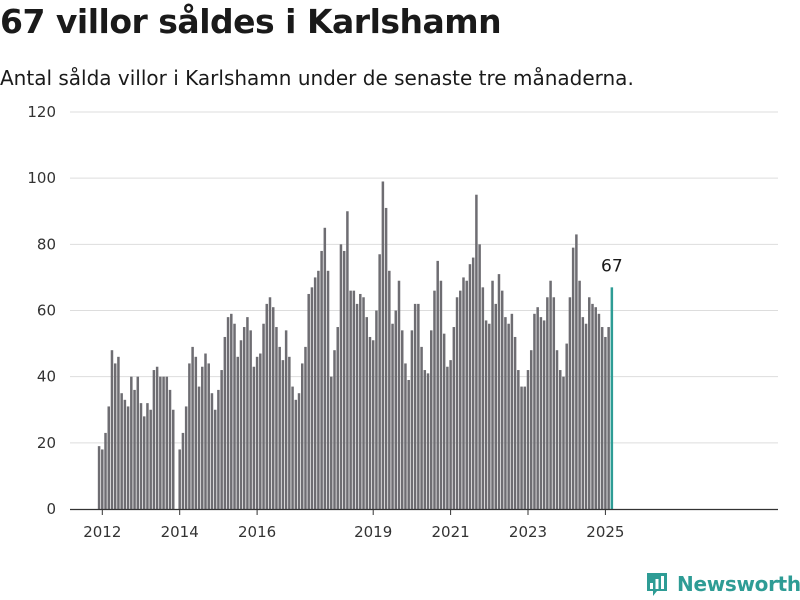  I want to click on newsworthy-logo: Newsworthy, so click(722, 584).